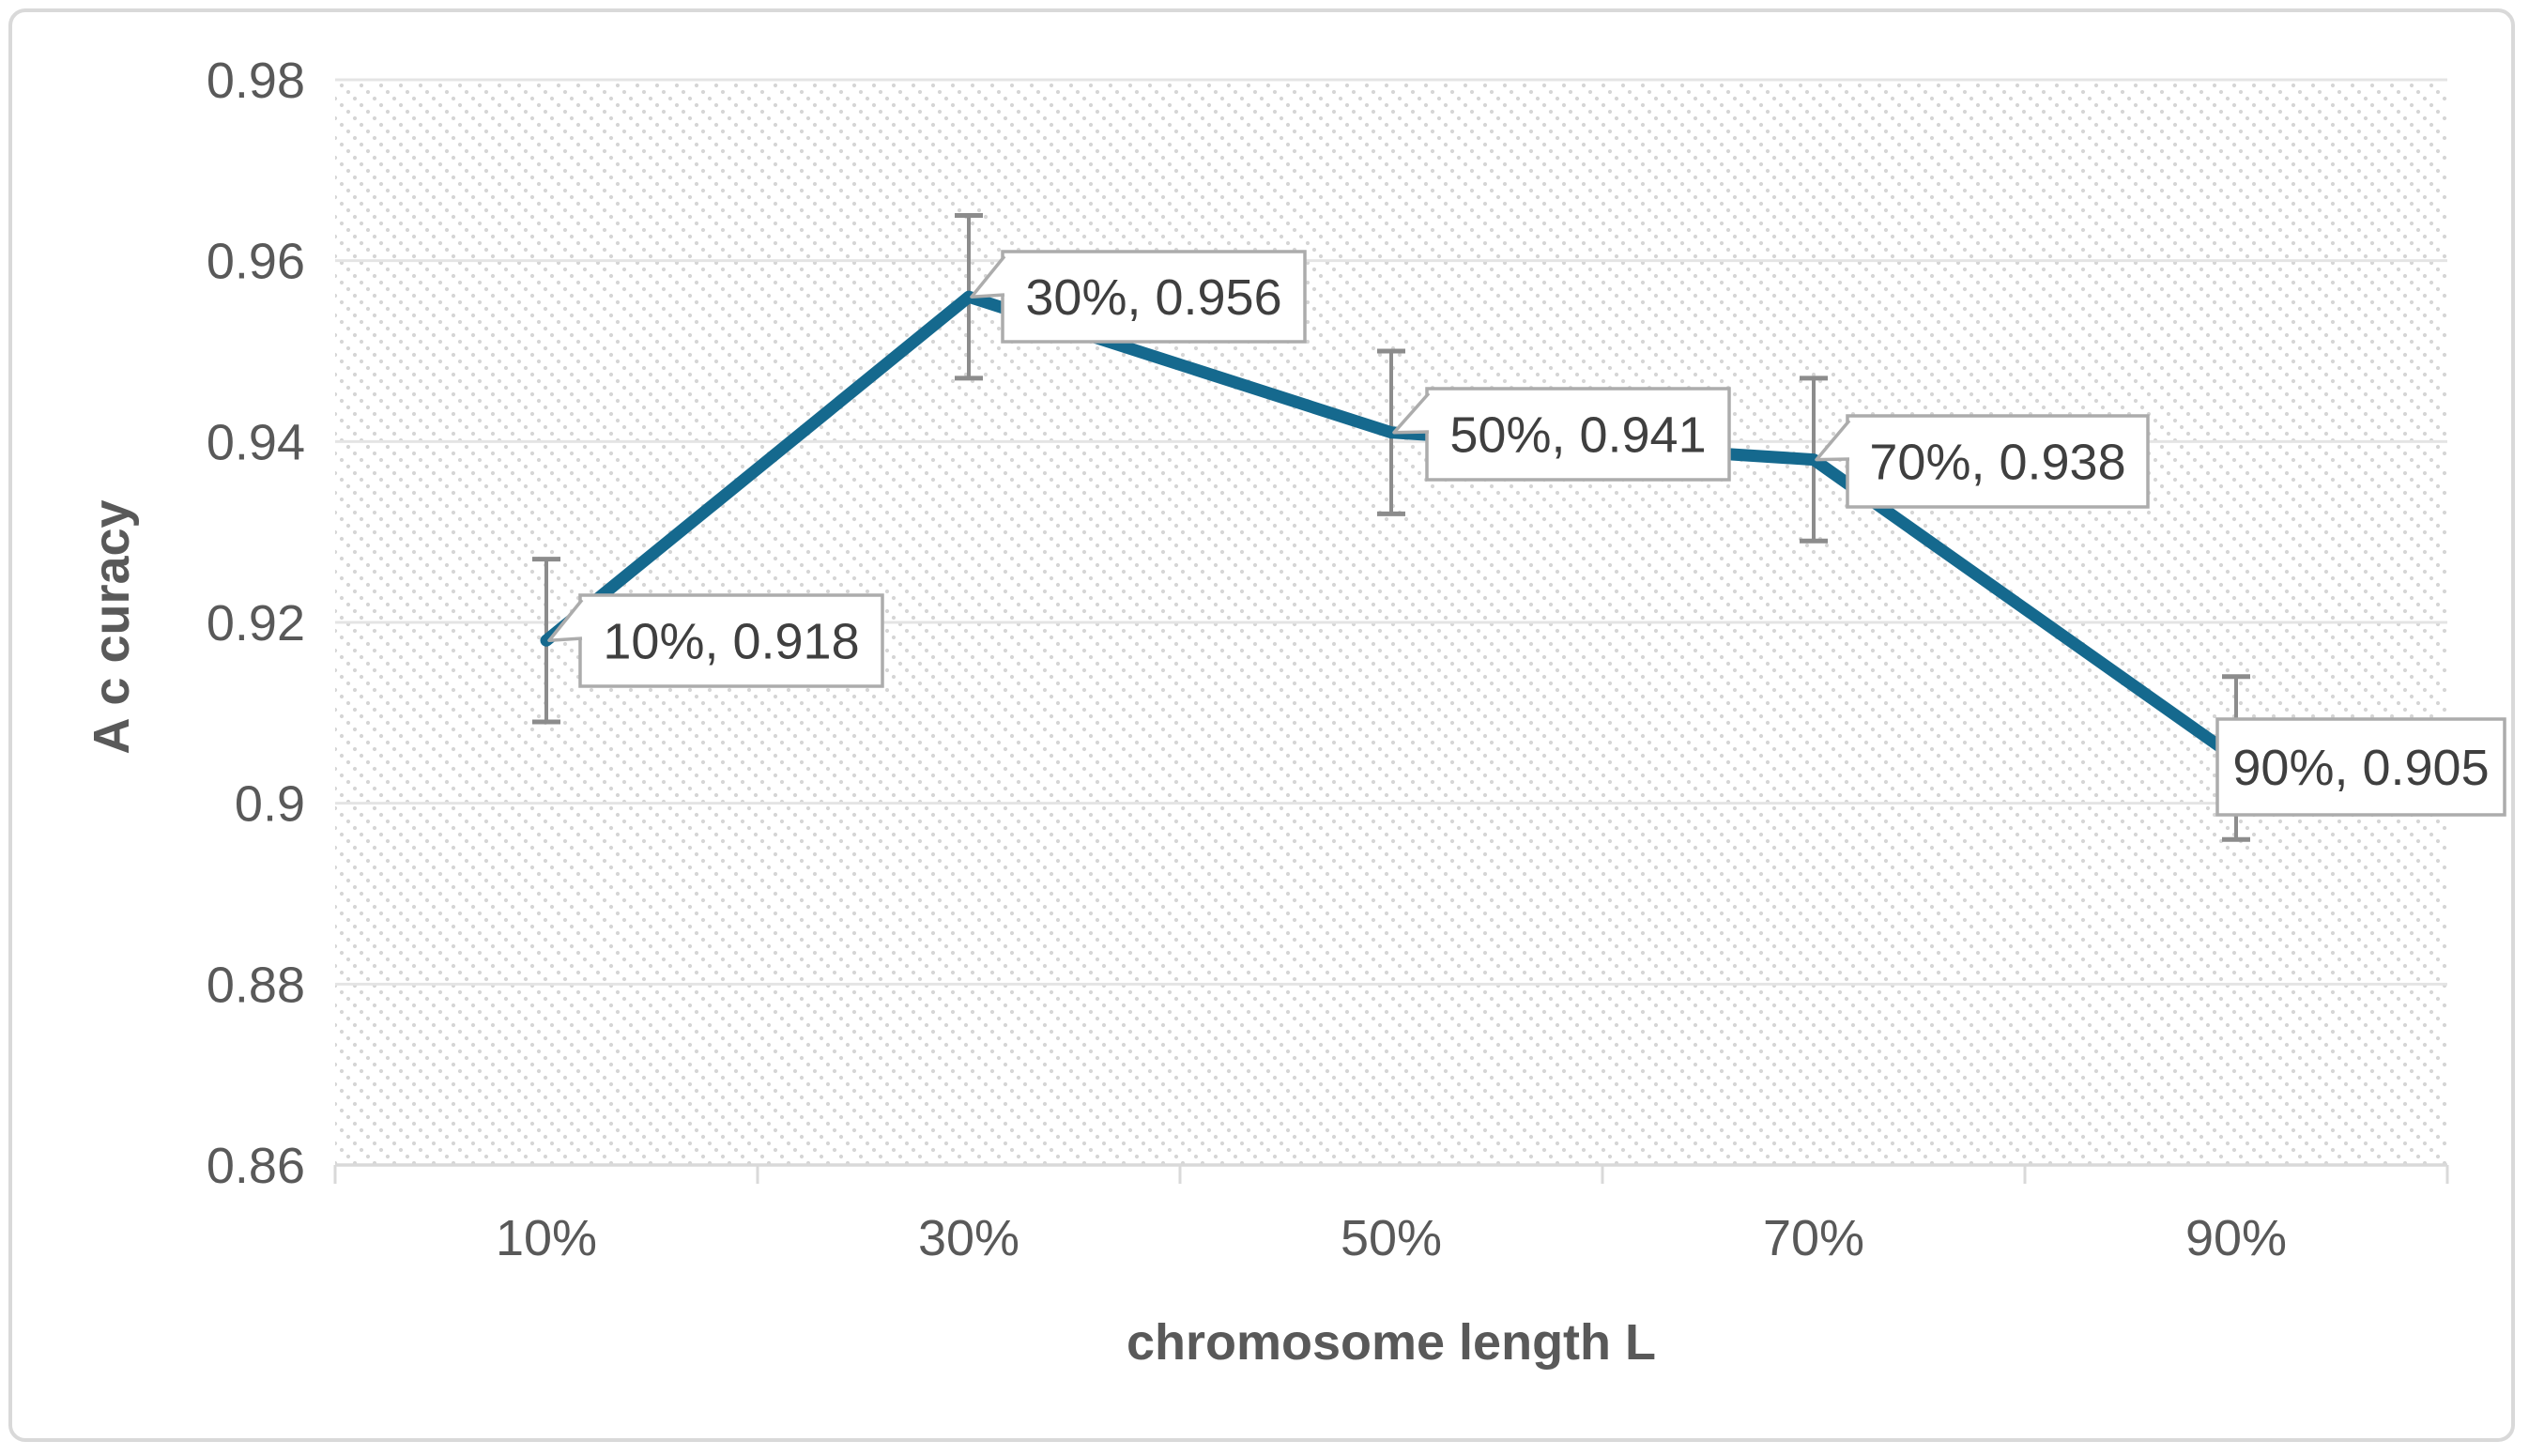 The width and height of the screenshot is (2529, 1456). I want to click on y-axis-title: A c curacy, so click(112, 626).